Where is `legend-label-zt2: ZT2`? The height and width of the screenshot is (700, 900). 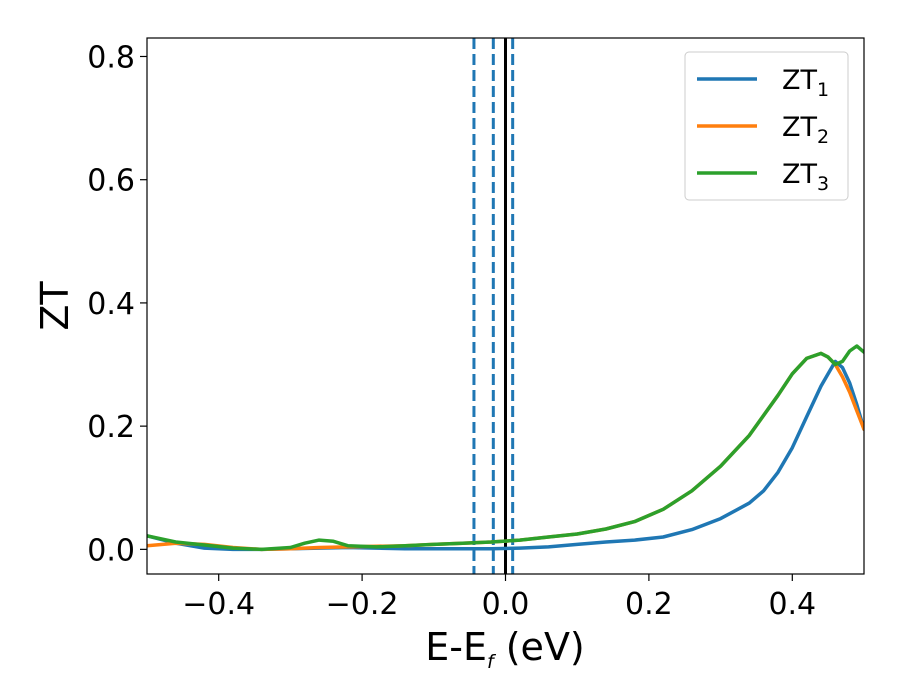
legend-label-zt2: ZT2 is located at coordinates (805, 130).